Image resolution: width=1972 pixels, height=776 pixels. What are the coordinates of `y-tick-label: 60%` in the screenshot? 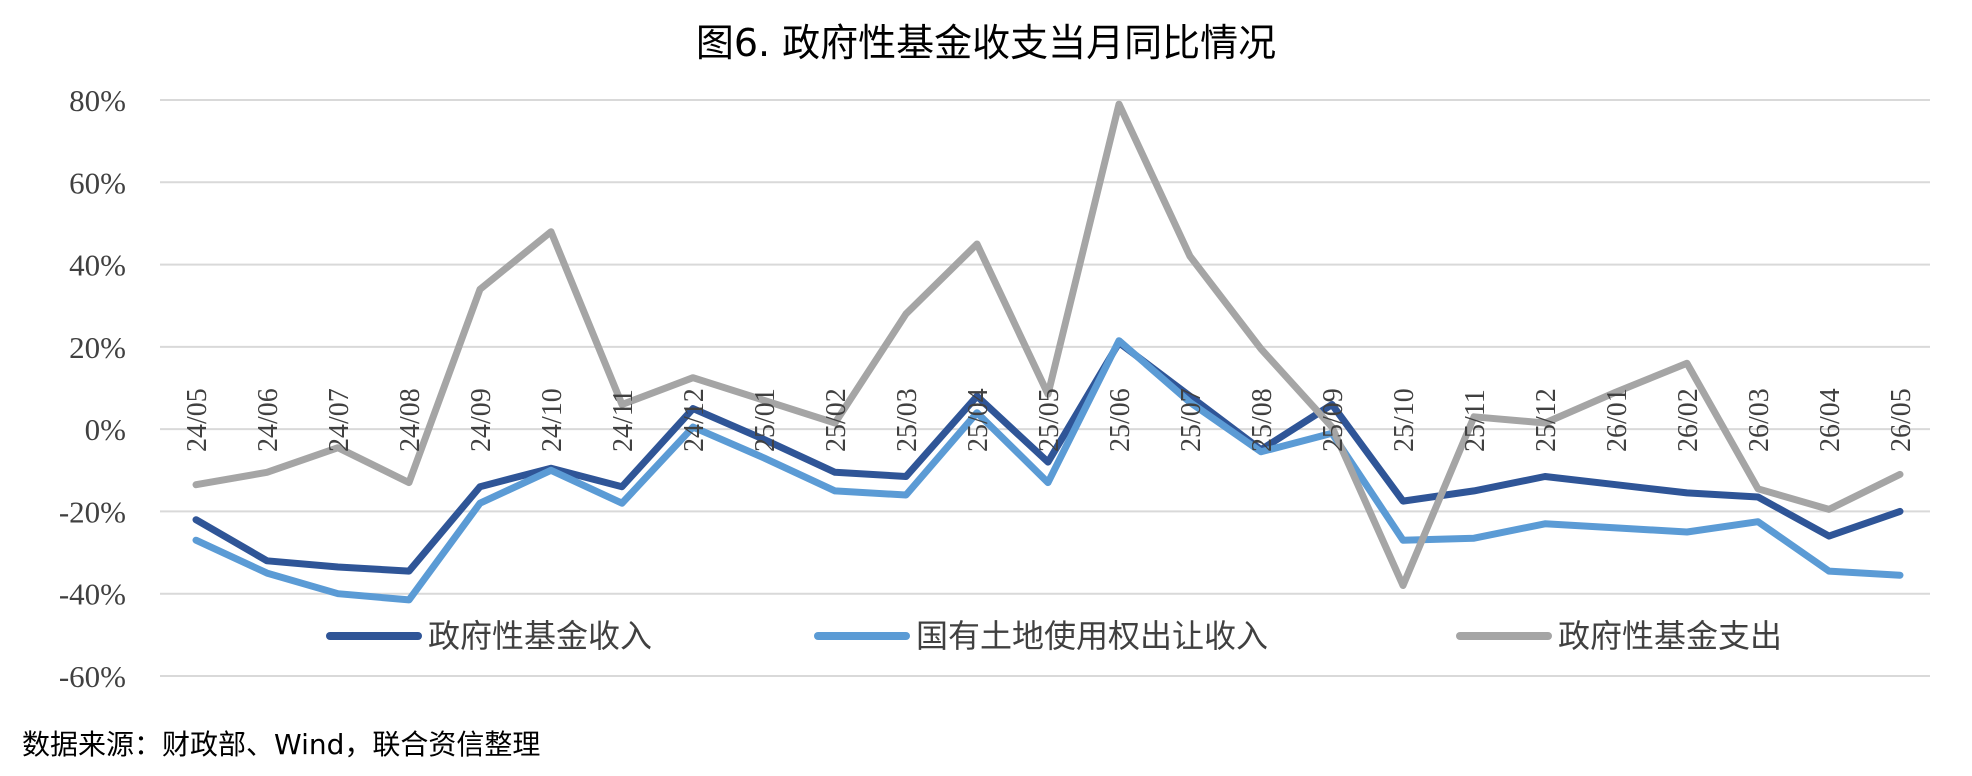 It's located at (97, 182).